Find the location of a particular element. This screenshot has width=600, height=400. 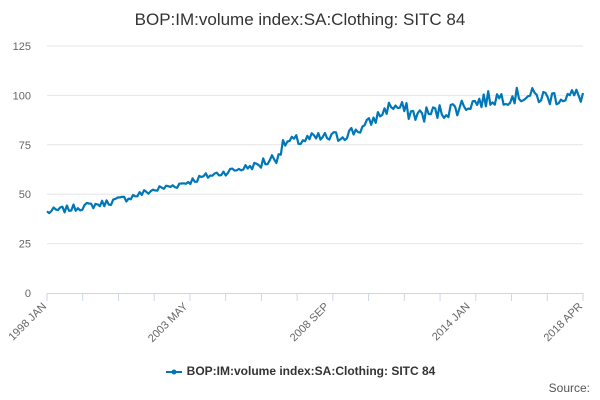

y-axis-ticks: 0 25 50 75 100 125 is located at coordinates (22, 170).